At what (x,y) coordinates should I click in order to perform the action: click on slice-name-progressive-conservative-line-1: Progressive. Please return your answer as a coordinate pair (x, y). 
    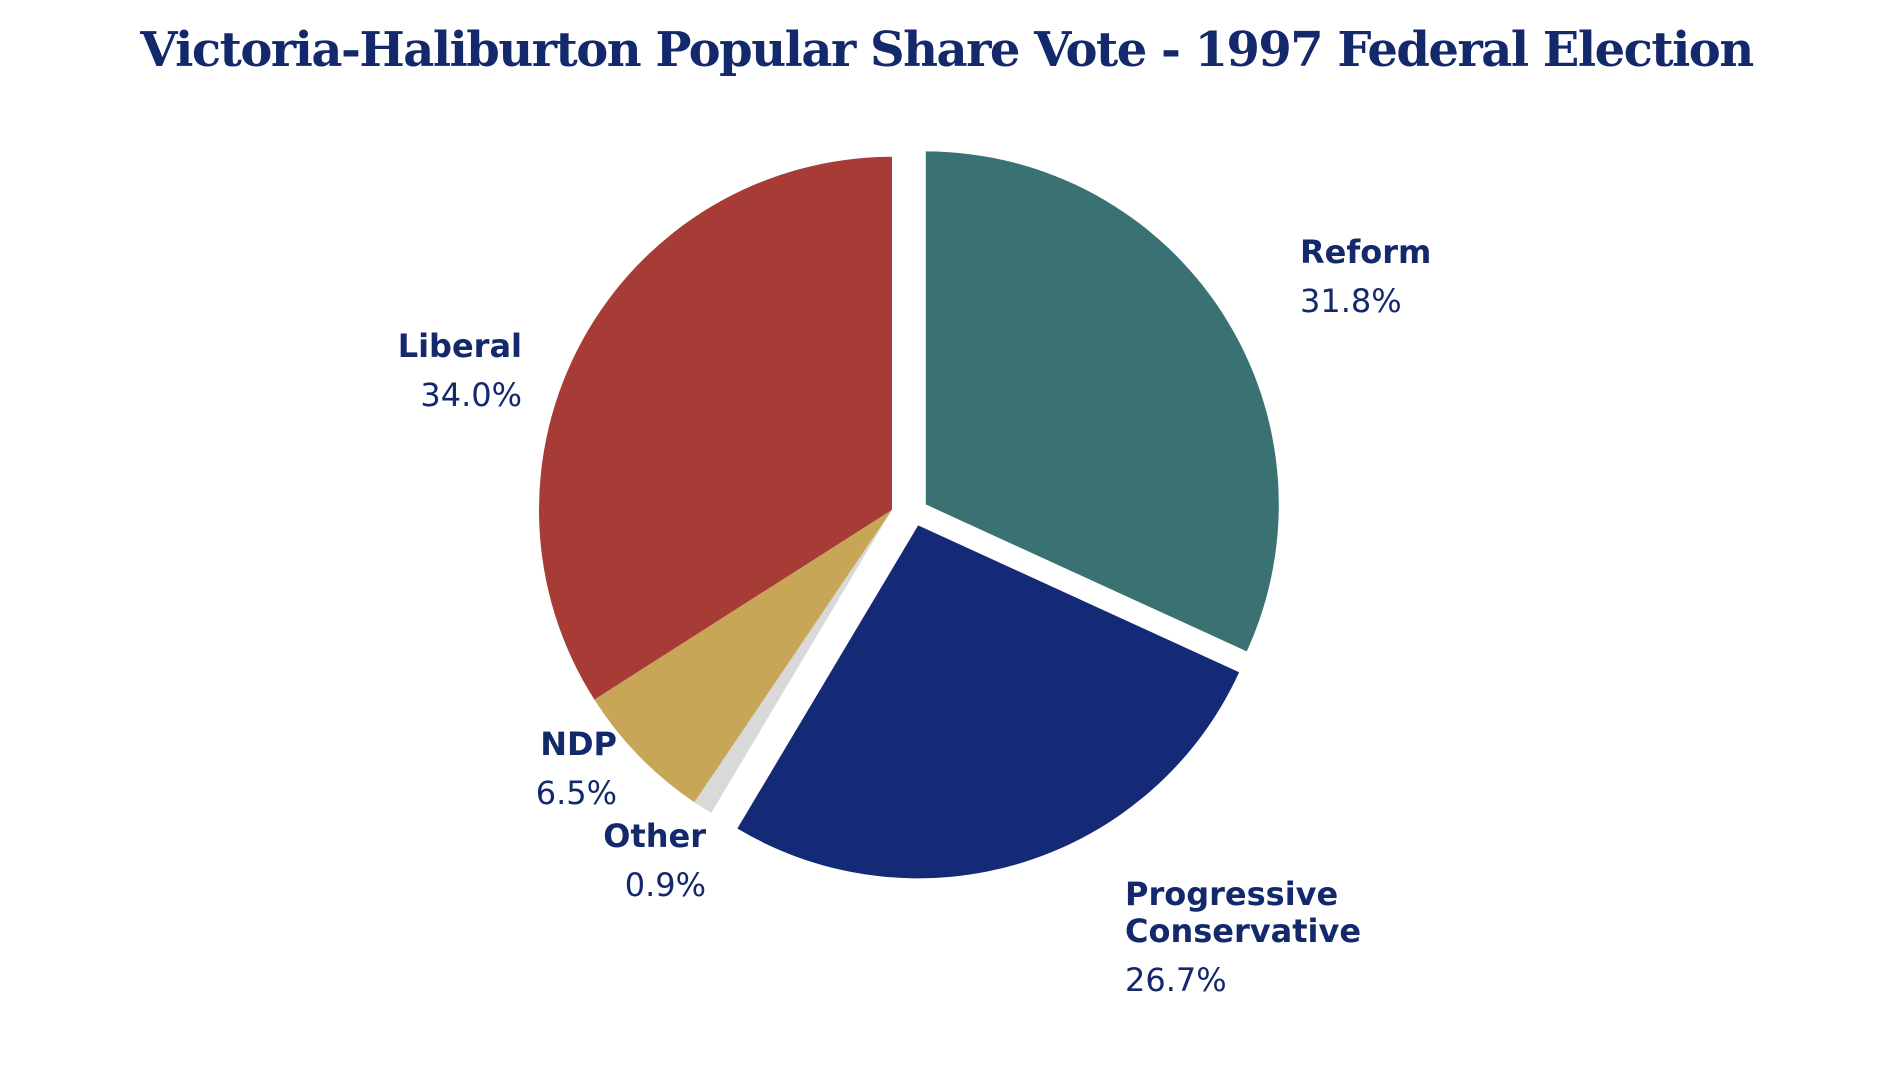
    Looking at the image, I should click on (1231, 894).